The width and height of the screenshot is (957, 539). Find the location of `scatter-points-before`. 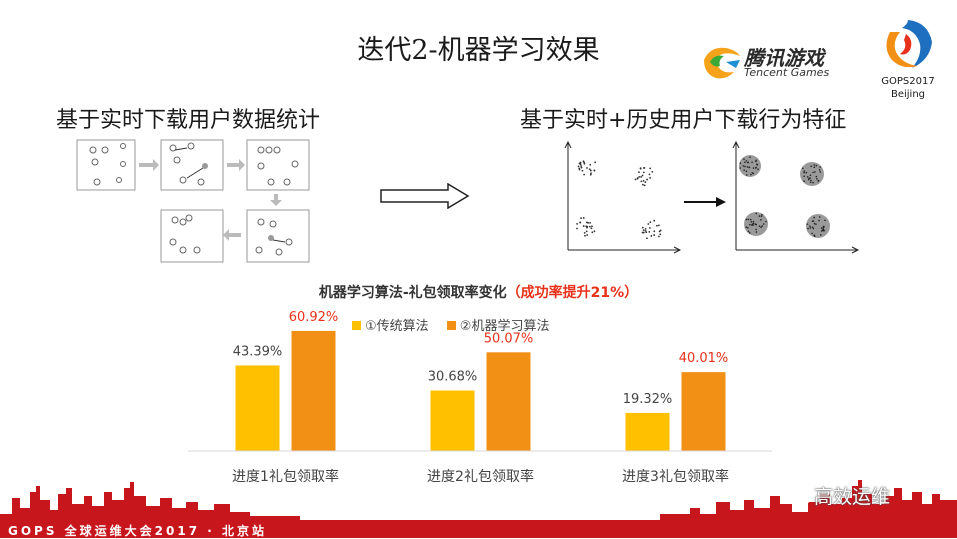

scatter-points-before is located at coordinates (619, 200).